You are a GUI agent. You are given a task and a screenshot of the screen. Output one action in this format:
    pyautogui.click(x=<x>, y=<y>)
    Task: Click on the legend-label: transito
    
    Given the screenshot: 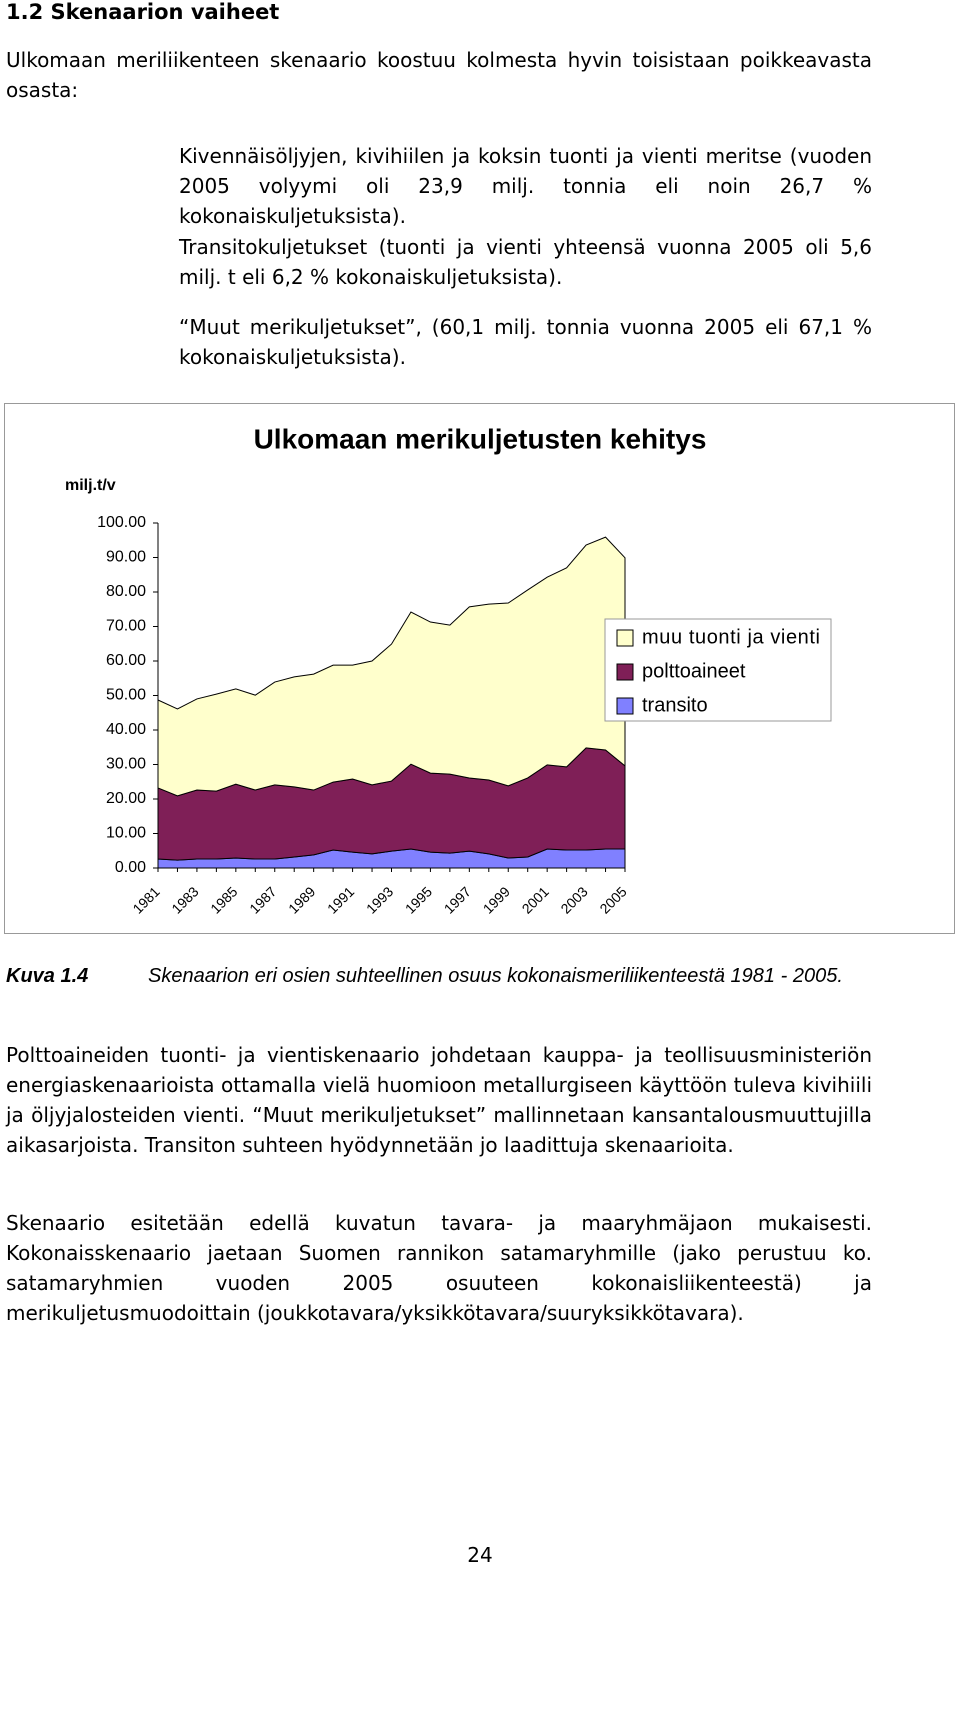 What is the action you would take?
    pyautogui.click(x=675, y=705)
    